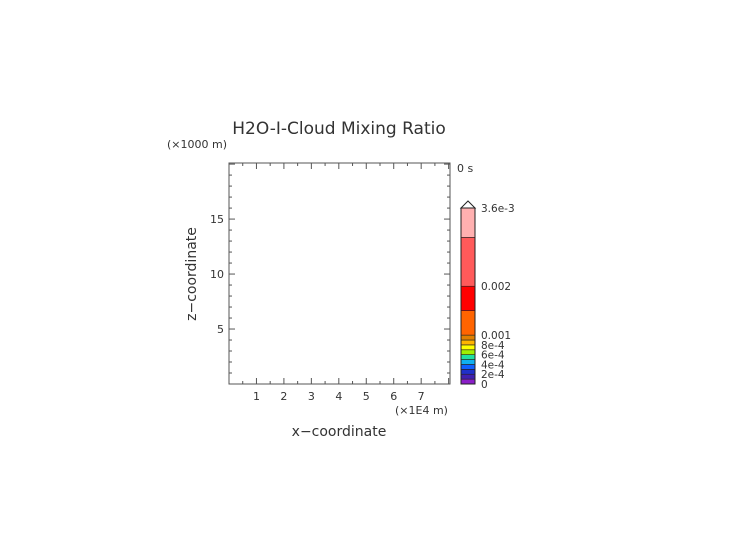  I want to click on colorbar-tick-label: 8e-4, so click(493, 346).